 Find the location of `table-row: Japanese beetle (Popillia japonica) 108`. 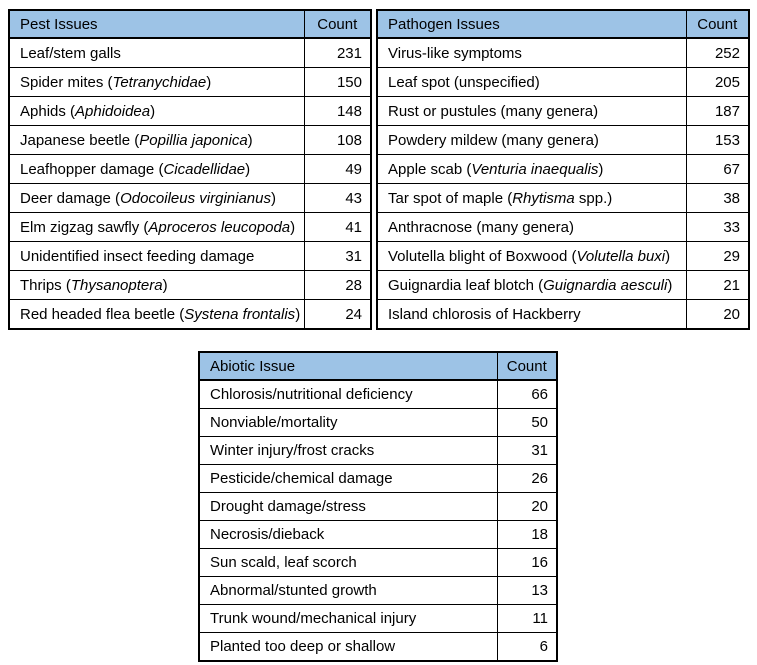

table-row: Japanese beetle (Popillia japonica) 108 is located at coordinates (190, 140).